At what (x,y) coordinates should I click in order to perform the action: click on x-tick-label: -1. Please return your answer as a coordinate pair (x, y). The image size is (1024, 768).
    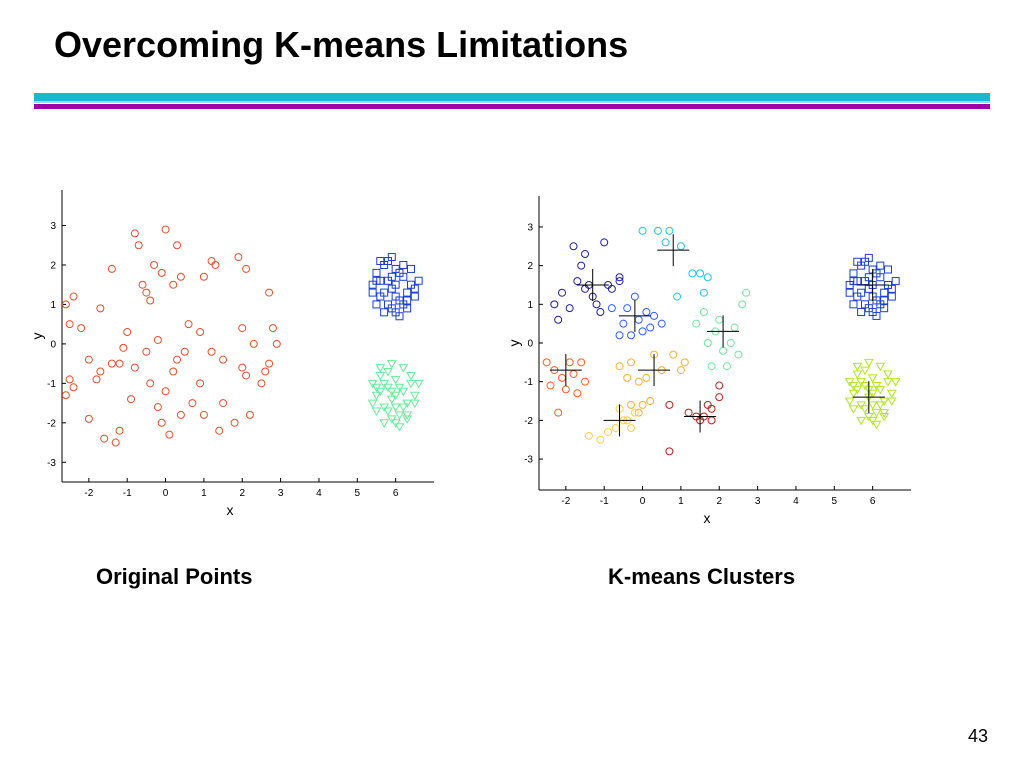
    Looking at the image, I should click on (604, 501).